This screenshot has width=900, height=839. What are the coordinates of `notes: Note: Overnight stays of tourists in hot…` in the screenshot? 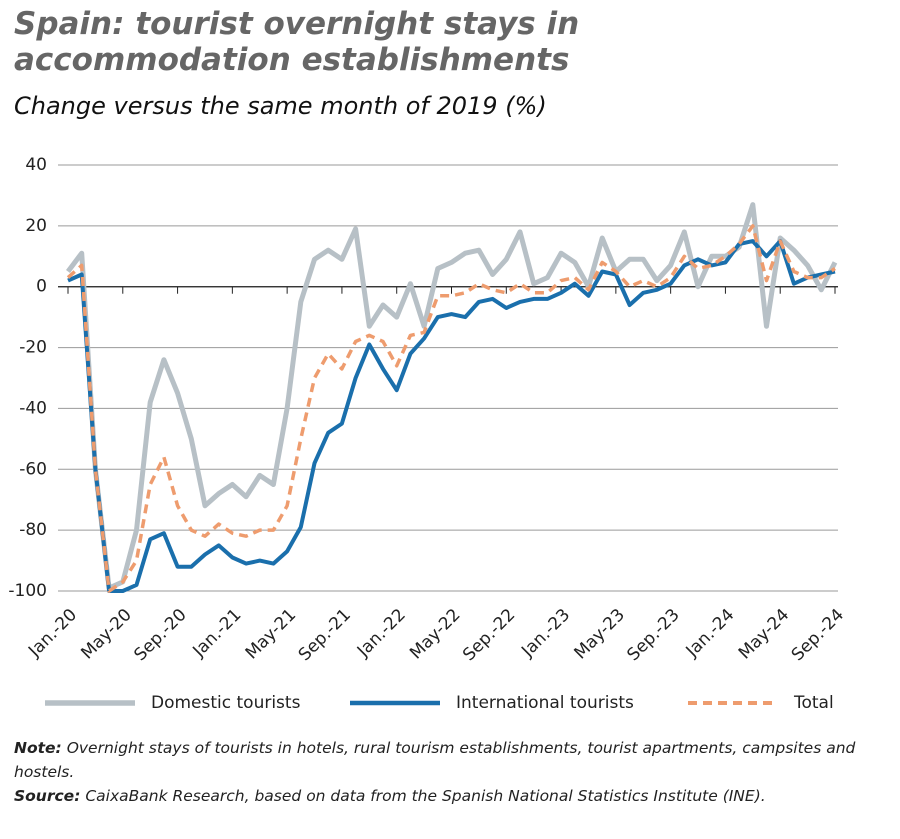 It's located at (454, 772).